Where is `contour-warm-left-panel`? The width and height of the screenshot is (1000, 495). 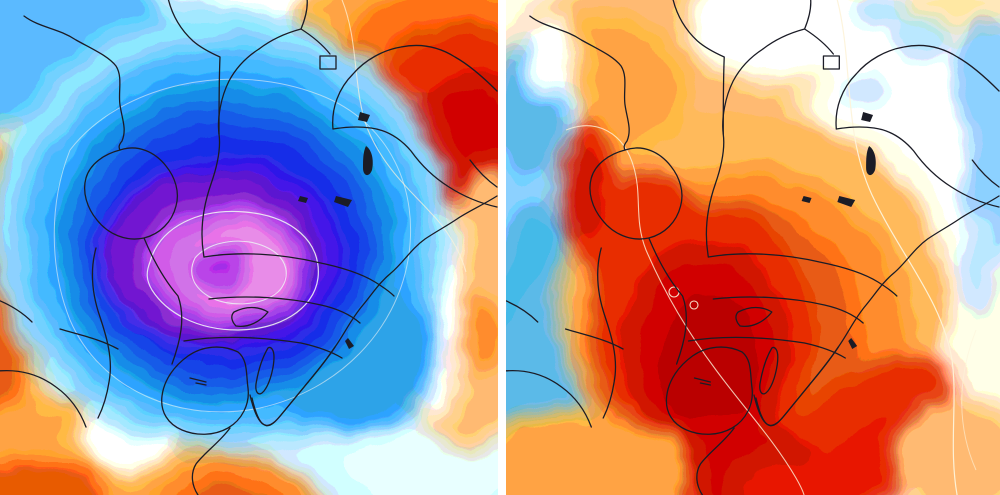 contour-warm-left-panel is located at coordinates (404, 136).